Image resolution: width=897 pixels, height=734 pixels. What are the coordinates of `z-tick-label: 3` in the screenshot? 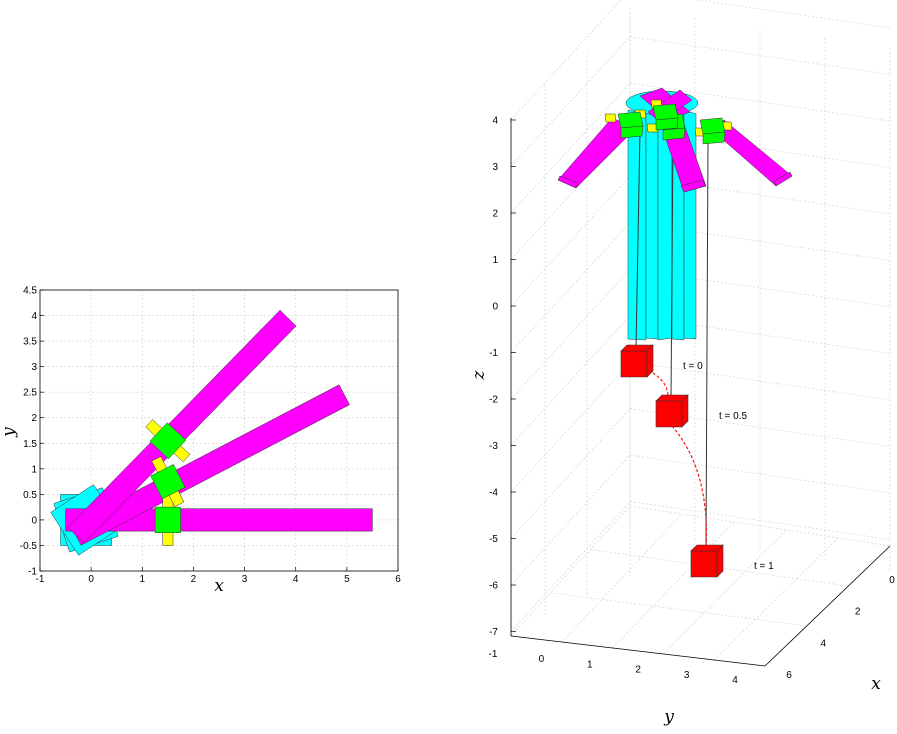 It's located at (495, 167).